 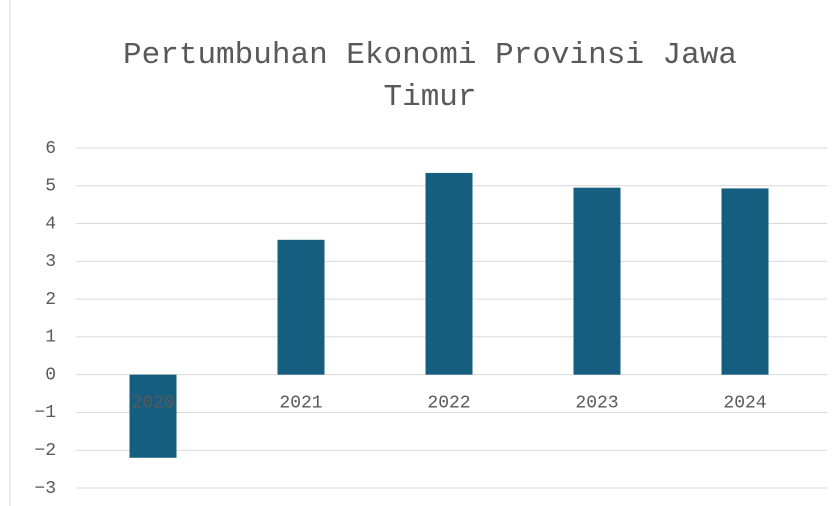 I want to click on y-tick-label: 2, so click(x=50, y=300).